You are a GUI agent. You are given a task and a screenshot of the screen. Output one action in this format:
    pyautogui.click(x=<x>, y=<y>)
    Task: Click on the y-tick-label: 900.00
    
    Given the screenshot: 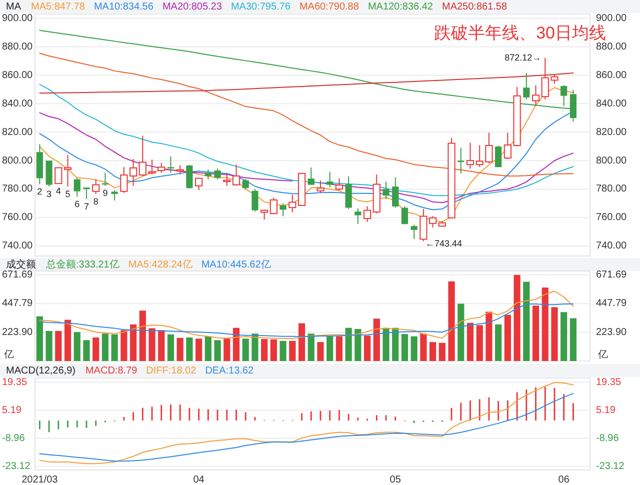 What is the action you would take?
    pyautogui.click(x=18, y=18)
    